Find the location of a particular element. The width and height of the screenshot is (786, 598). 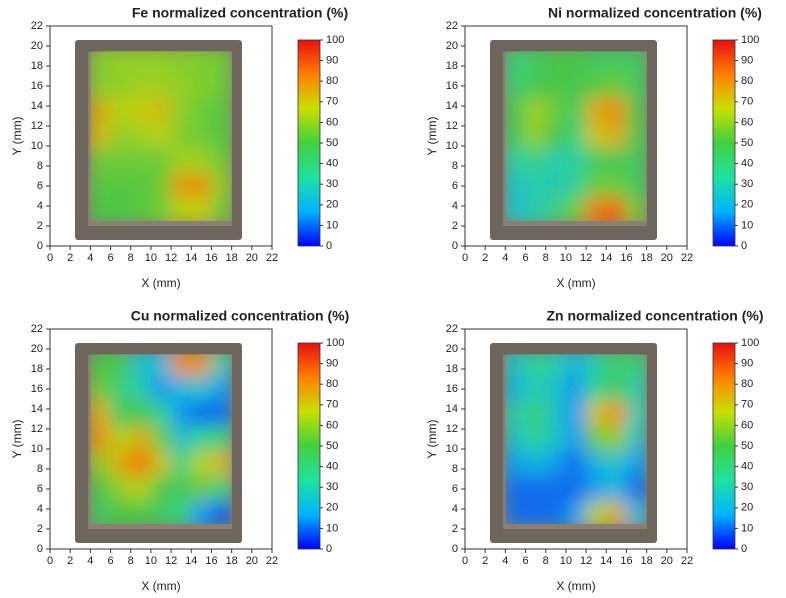

y-tick-label: 8 is located at coordinates (40, 469).